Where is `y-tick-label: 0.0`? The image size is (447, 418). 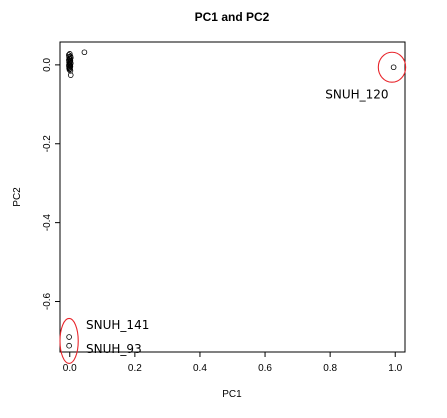 y-tick-label: 0.0 is located at coordinates (47, 64).